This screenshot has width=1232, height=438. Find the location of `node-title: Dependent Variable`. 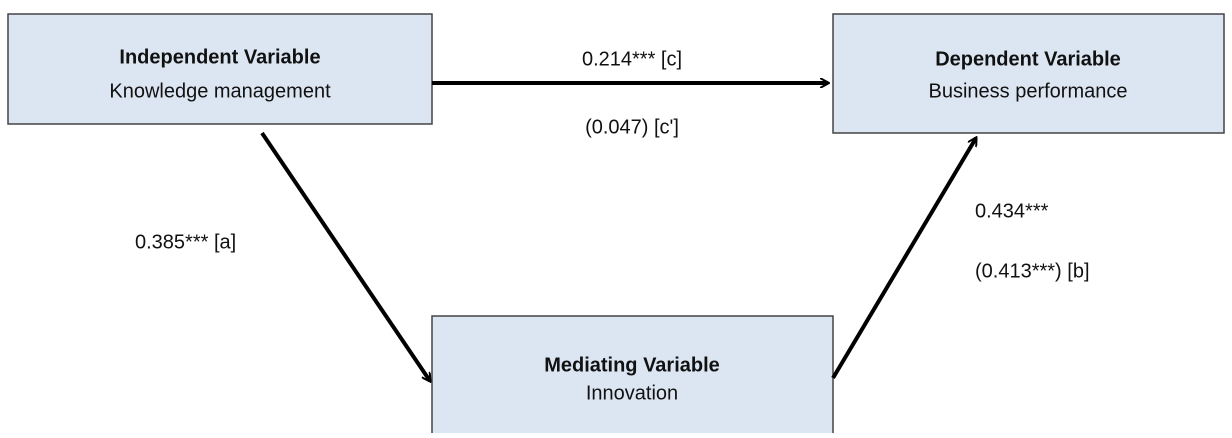

node-title: Dependent Variable is located at coordinates (1028, 59).